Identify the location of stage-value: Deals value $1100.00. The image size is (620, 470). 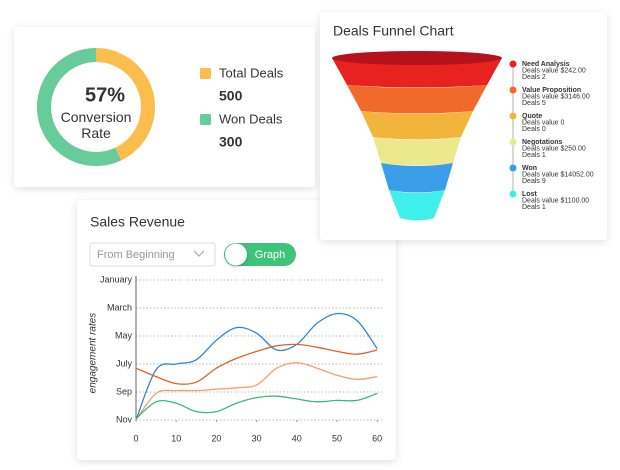
(555, 200).